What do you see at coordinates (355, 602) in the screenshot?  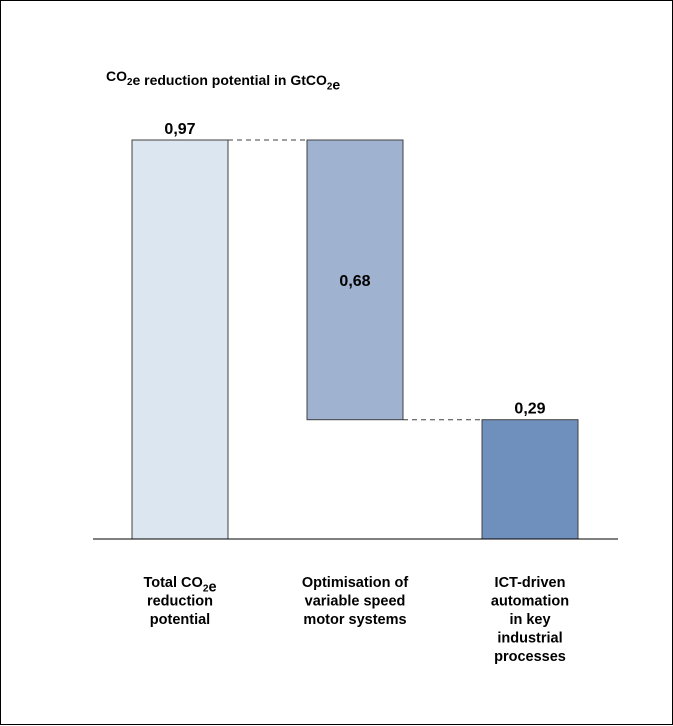 I see `category-label-2-line-2: variable speed` at bounding box center [355, 602].